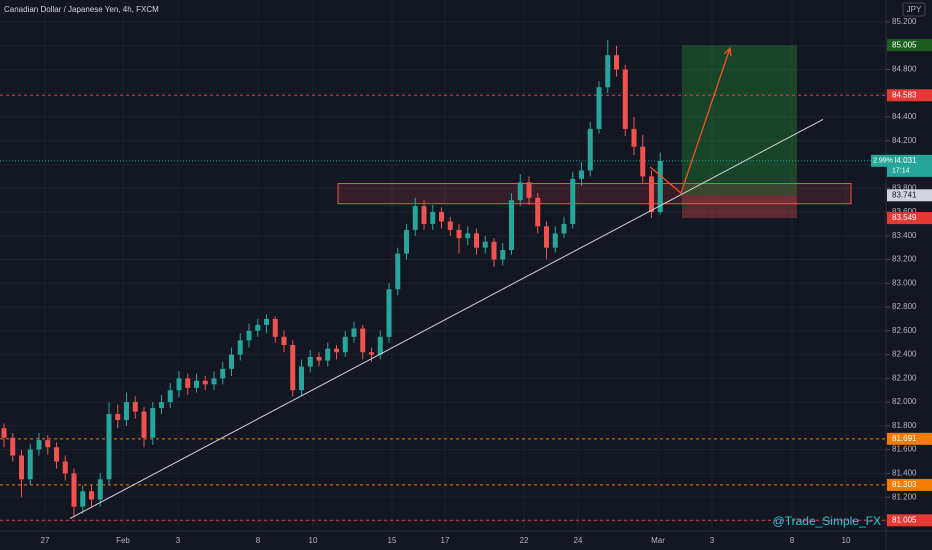 This screenshot has width=932, height=550. I want to click on level-label: 83.549, so click(904, 217).